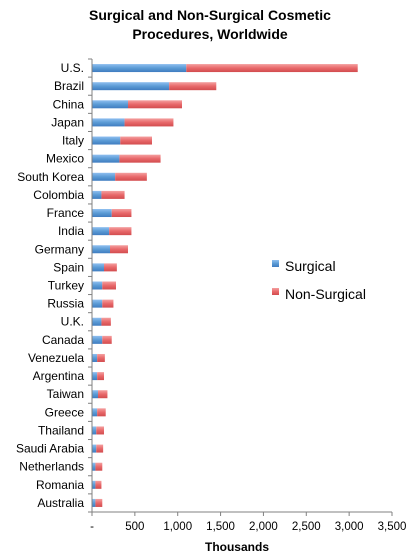 The height and width of the screenshot is (558, 420). What do you see at coordinates (101, 231) in the screenshot?
I see `bar-surgical-india` at bounding box center [101, 231].